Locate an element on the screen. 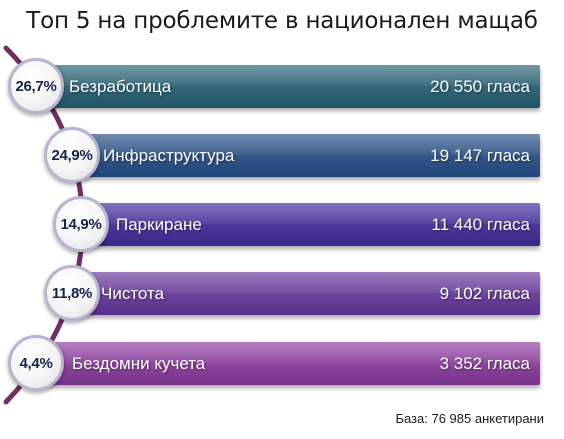 This screenshot has width=564, height=439. percent-label: 26,7% is located at coordinates (36, 86).